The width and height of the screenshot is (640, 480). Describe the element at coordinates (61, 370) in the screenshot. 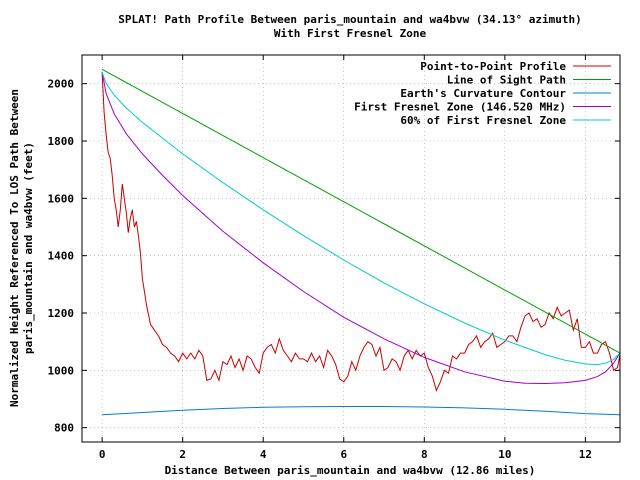

I see `y-tick-label: 1000` at that location.